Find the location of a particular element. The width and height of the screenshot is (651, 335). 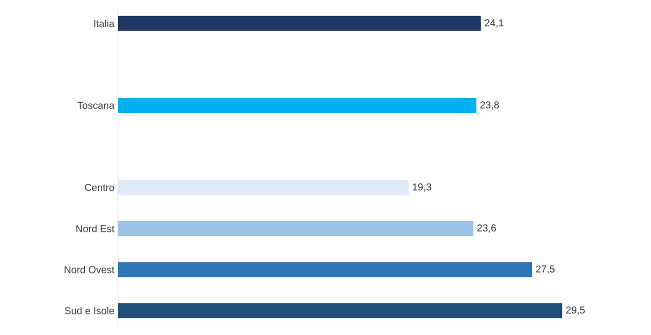

data-label: 27,5 is located at coordinates (545, 269).